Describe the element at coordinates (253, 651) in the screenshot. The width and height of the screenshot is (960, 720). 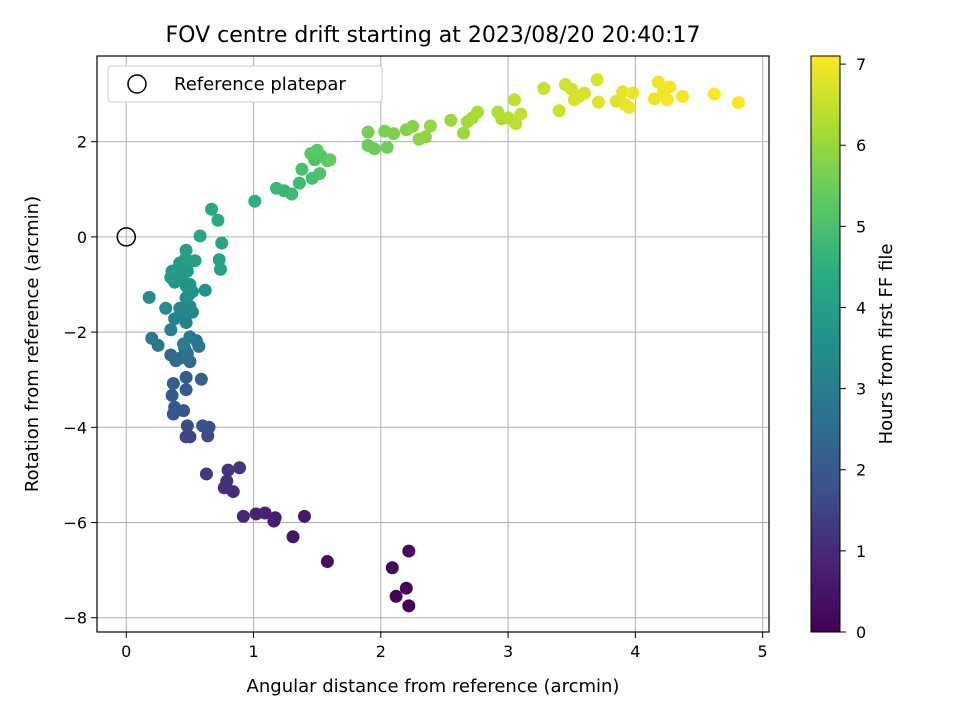
I see `x-tick-label: 1` at that location.